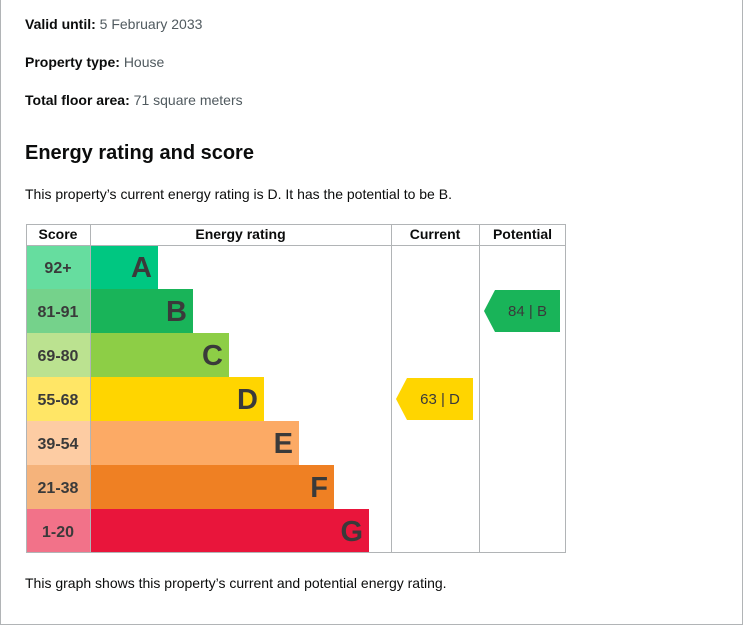 Image resolution: width=745 pixels, height=626 pixels. I want to click on band-bar-a, so click(124, 267).